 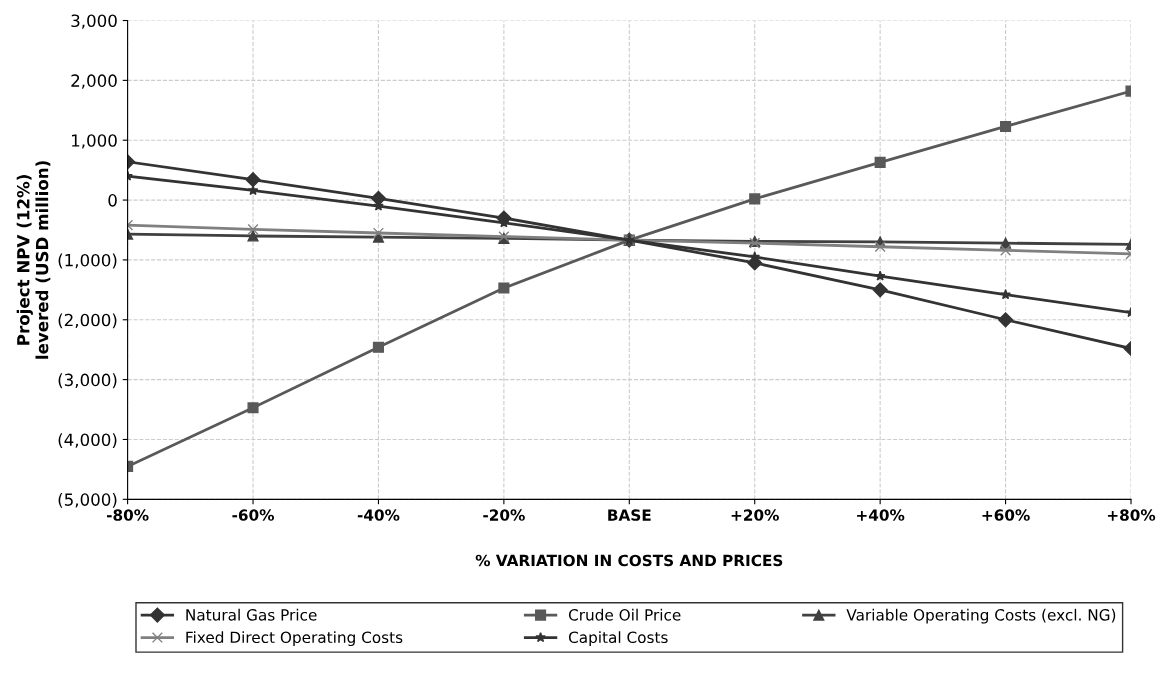 I want to click on x-tick-label: -20%, so click(x=504, y=515).